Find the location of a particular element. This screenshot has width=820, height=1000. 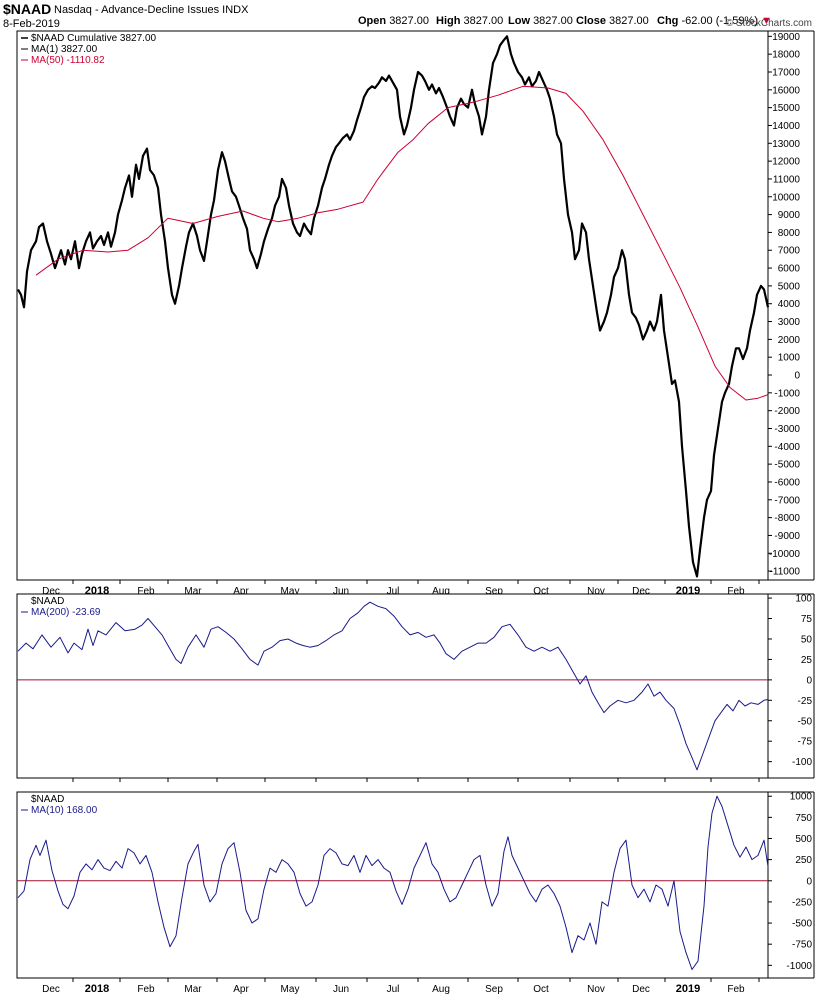

copyright-note: © StockCharts.com is located at coordinates (768, 23).